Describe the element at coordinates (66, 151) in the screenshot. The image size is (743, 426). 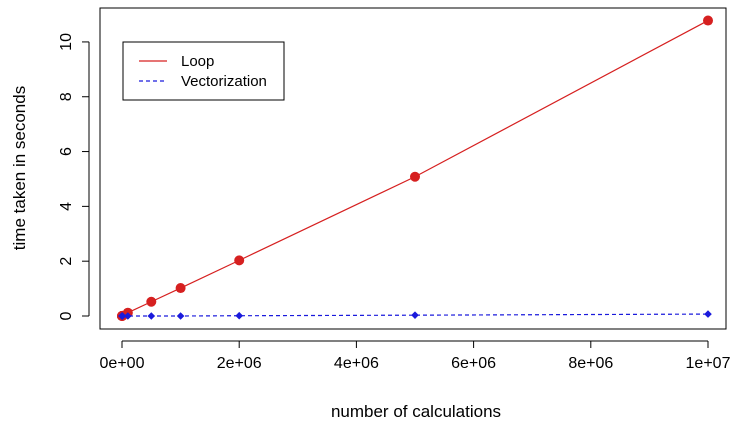
I see `y-tick-label: 6` at that location.